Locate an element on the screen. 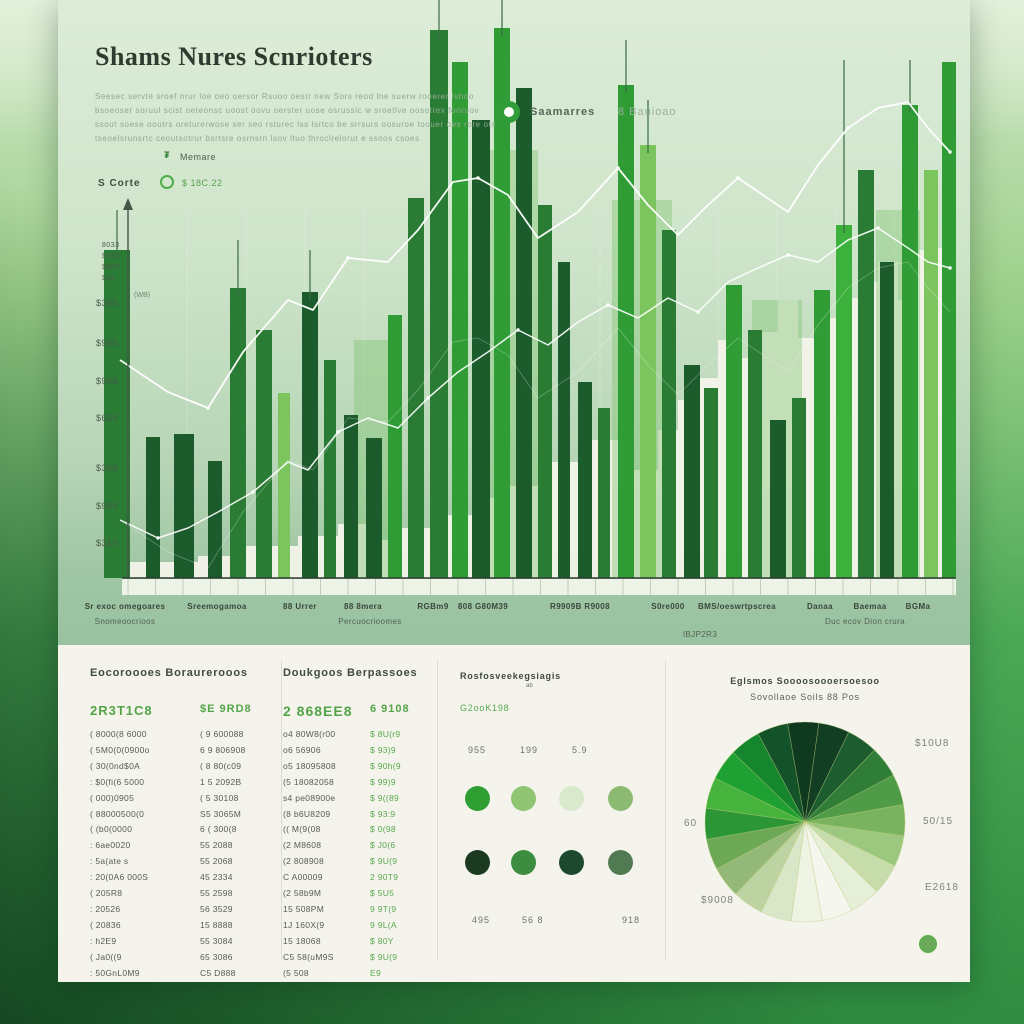 This screenshot has width=1024, height=1024. cell-value: 55 2598 is located at coordinates (216, 893).